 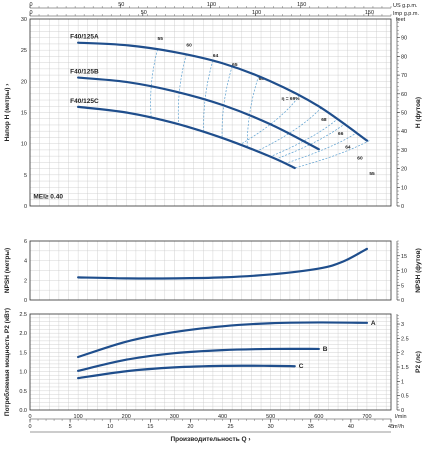 I want to click on power-panel-y-tick-label: 0.5, so click(x=23, y=392).